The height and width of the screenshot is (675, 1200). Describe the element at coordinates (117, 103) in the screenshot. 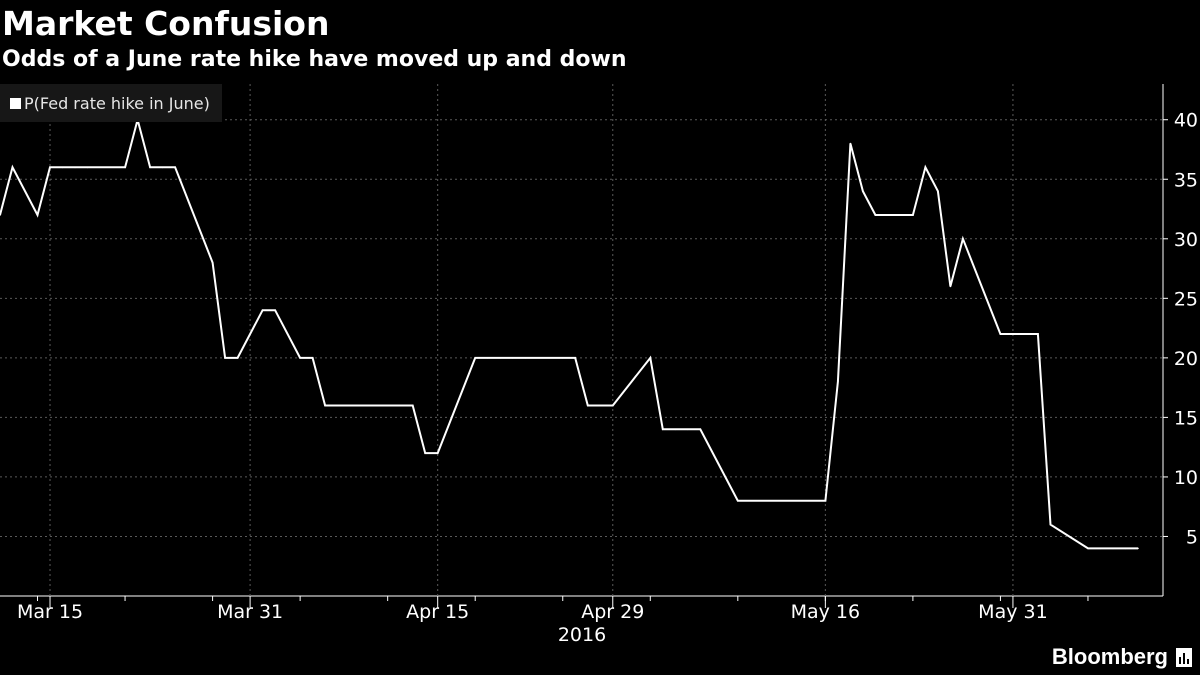

I see `legend-label: P(Fed rate hike in June)` at that location.